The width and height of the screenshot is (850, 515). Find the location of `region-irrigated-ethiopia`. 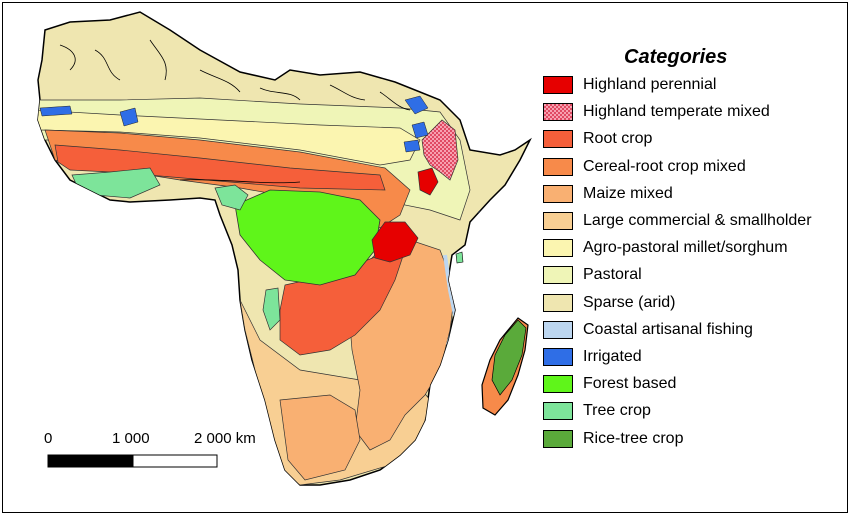

region-irrigated-ethiopia is located at coordinates (412, 146).